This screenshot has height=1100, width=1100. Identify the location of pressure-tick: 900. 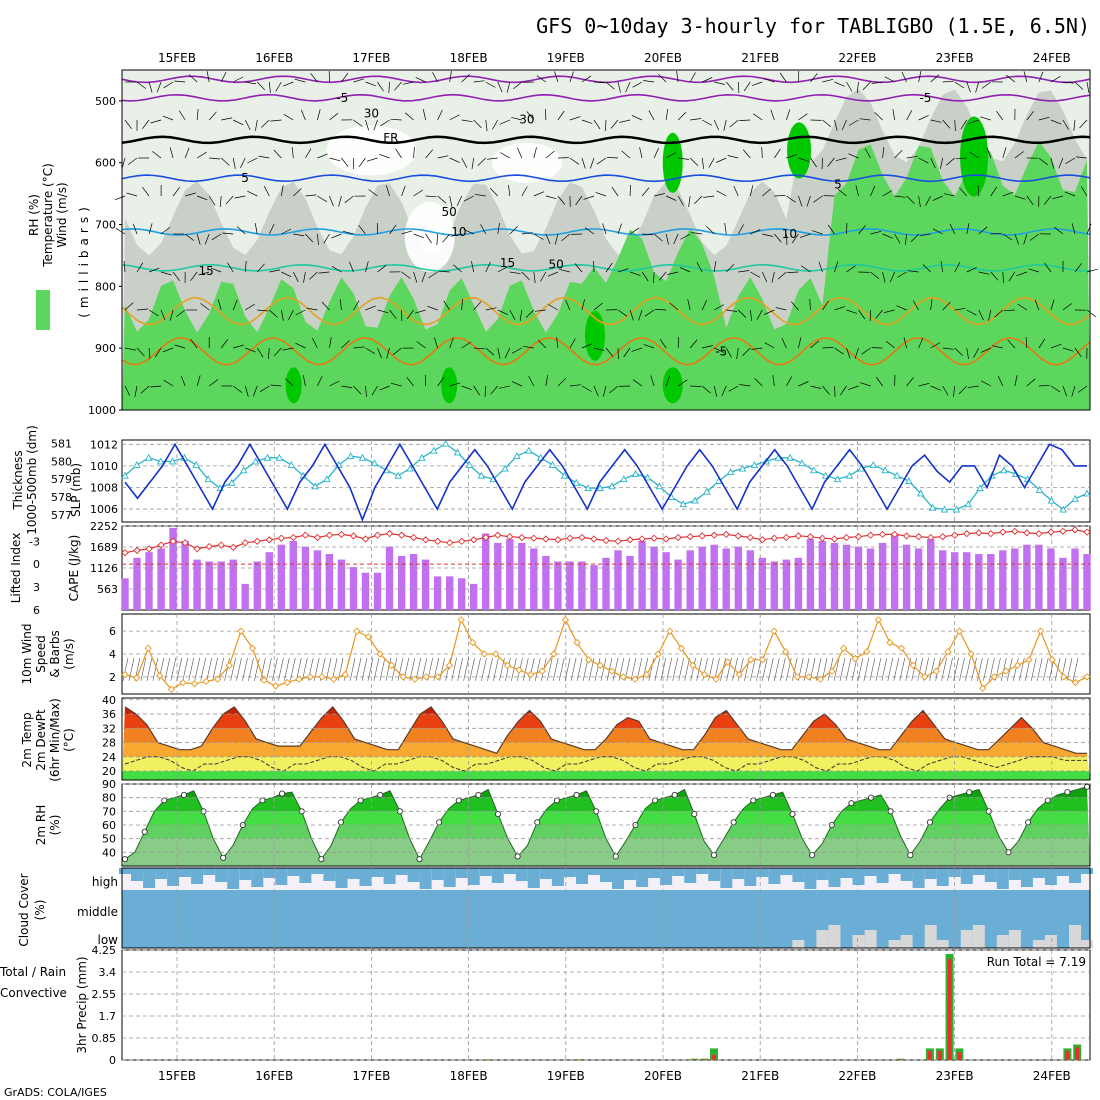
(105, 348).